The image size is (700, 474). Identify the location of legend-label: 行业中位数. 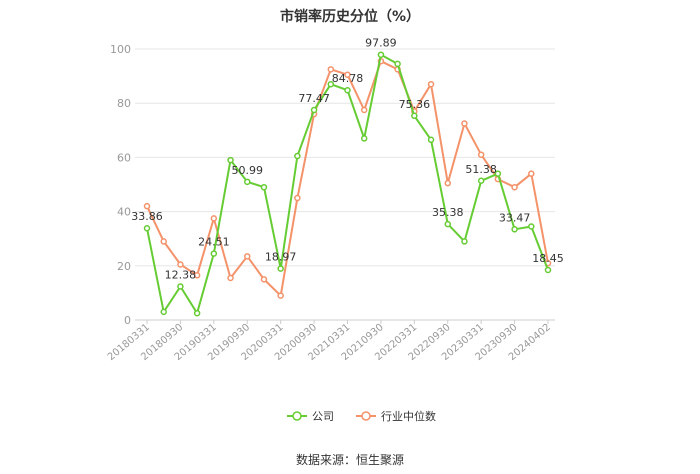
(408, 416).